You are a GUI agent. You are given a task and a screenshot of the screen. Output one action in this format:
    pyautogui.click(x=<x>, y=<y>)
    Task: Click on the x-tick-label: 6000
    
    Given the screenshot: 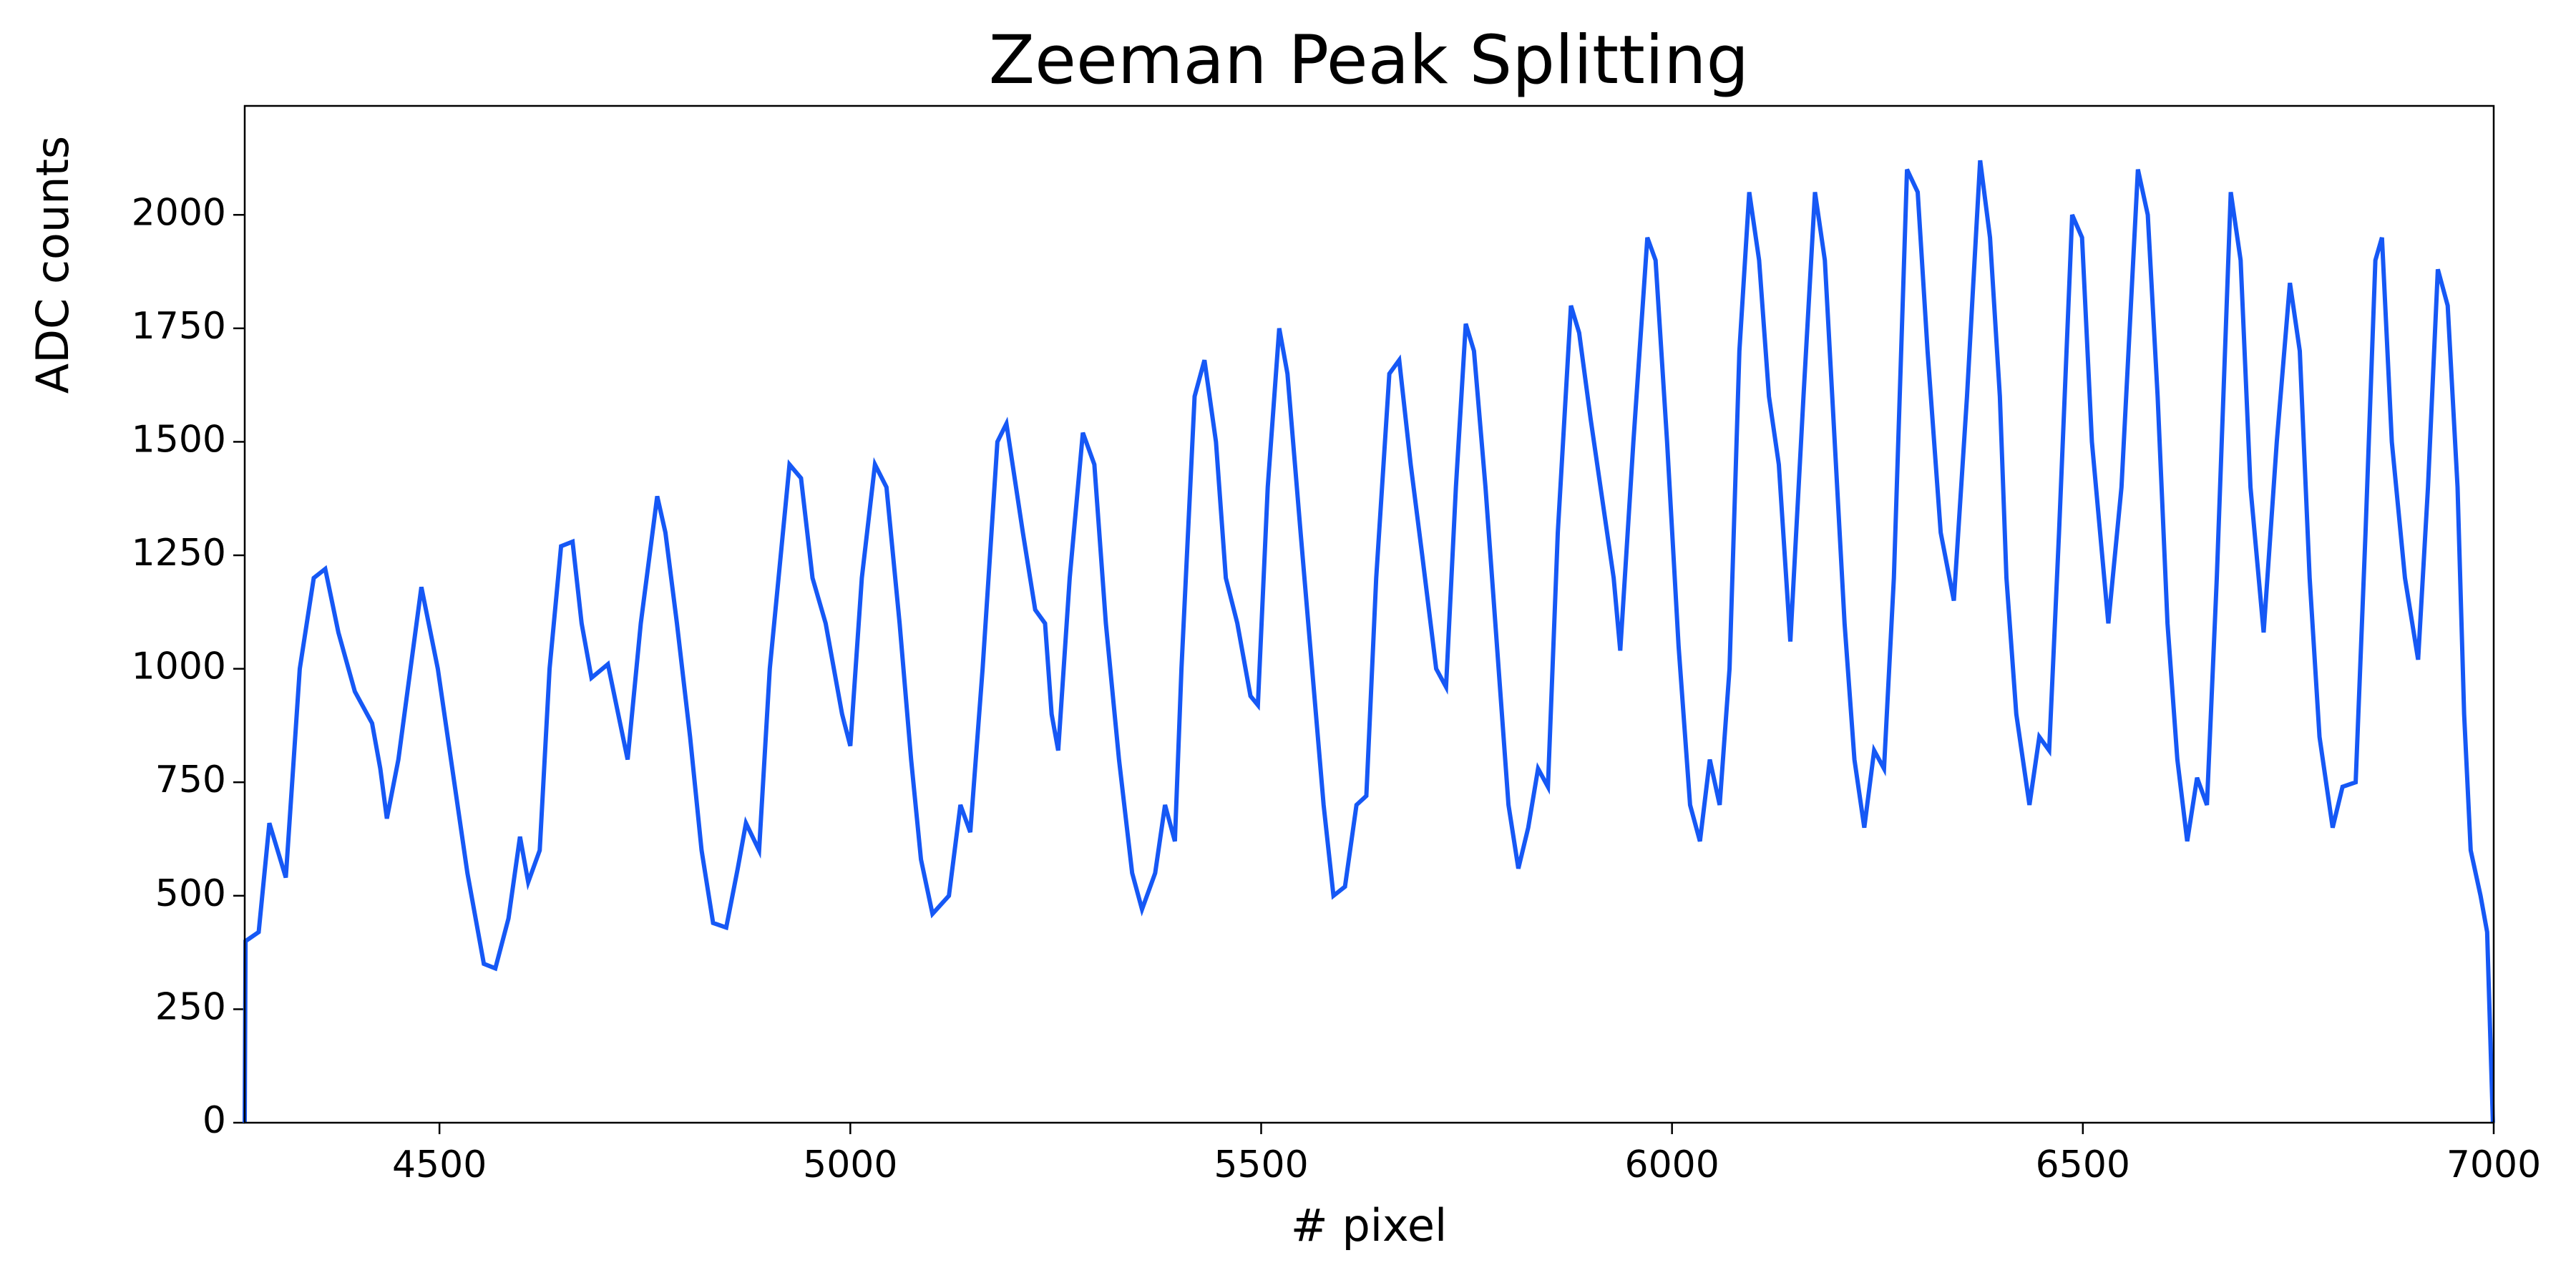 What is the action you would take?
    pyautogui.click(x=1671, y=1164)
    